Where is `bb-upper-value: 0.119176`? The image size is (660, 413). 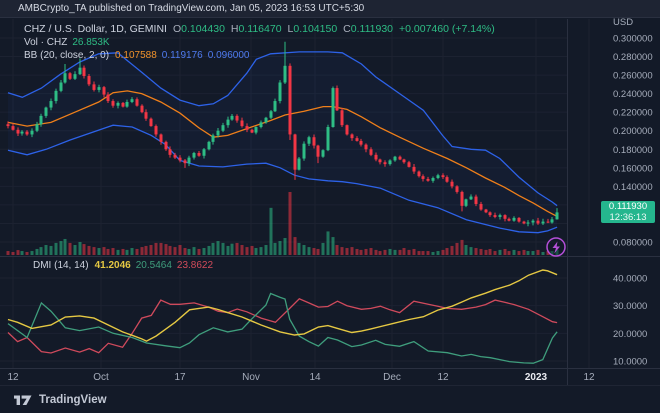
bb-upper-value: 0.119176 is located at coordinates (182, 55).